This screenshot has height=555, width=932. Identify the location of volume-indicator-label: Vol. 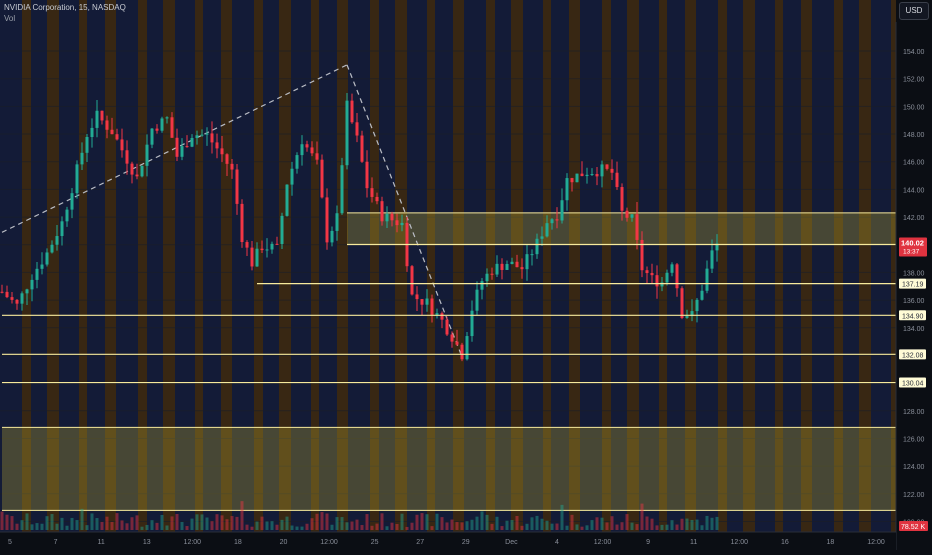
(10, 18).